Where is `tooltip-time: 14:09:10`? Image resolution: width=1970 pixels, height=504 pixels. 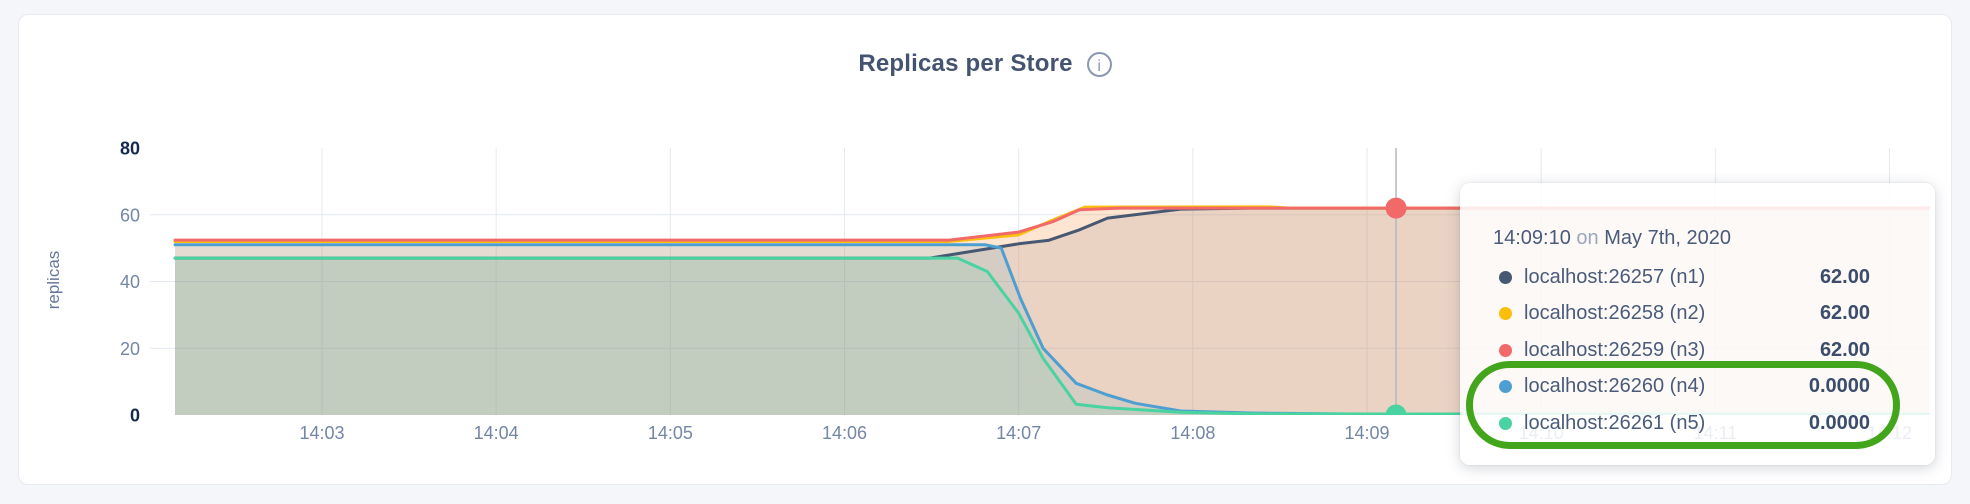
tooltip-time: 14:09:10 is located at coordinates (1532, 238).